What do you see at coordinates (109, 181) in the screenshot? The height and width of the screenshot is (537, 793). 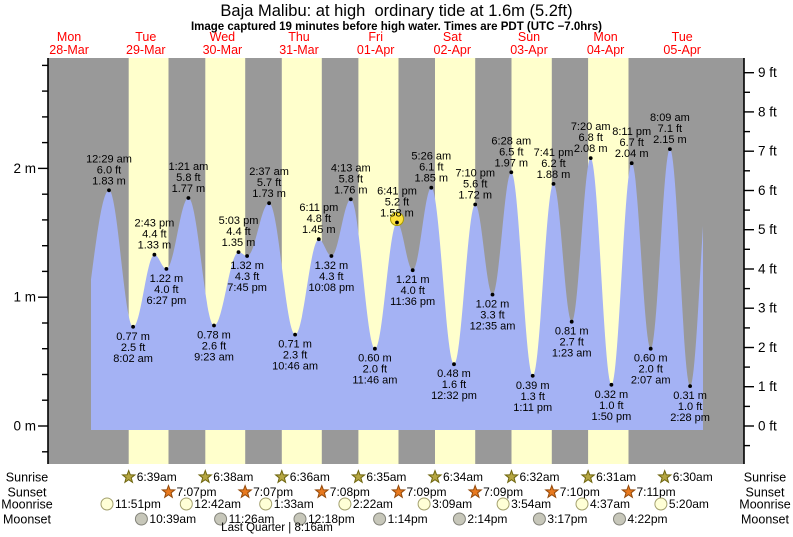 I see `tide-annotation-m: 1.83 m` at bounding box center [109, 181].